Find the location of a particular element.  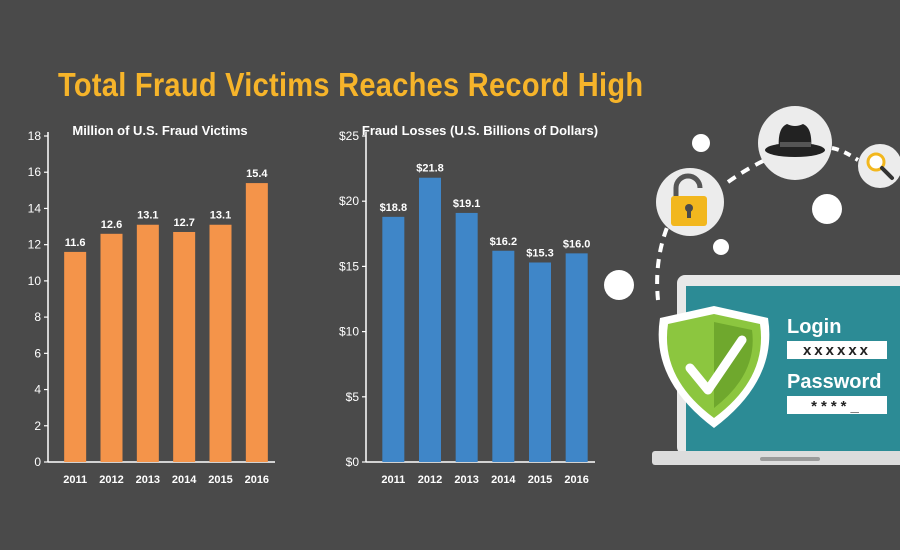

dashed-connector-right is located at coordinates (845, 154).